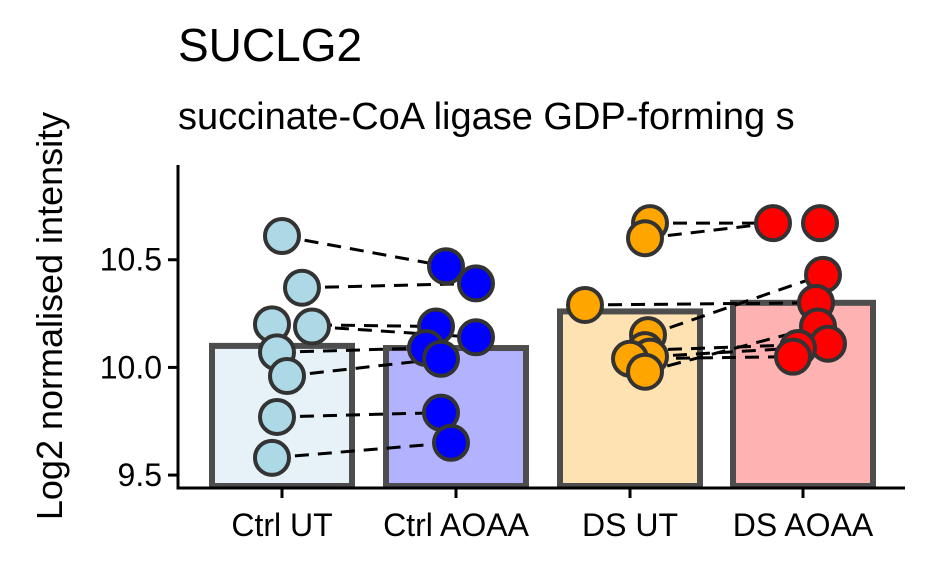 Image resolution: width=930 pixels, height=570 pixels. Describe the element at coordinates (131, 260) in the screenshot. I see `y-tick-label-2: 10.5` at that location.